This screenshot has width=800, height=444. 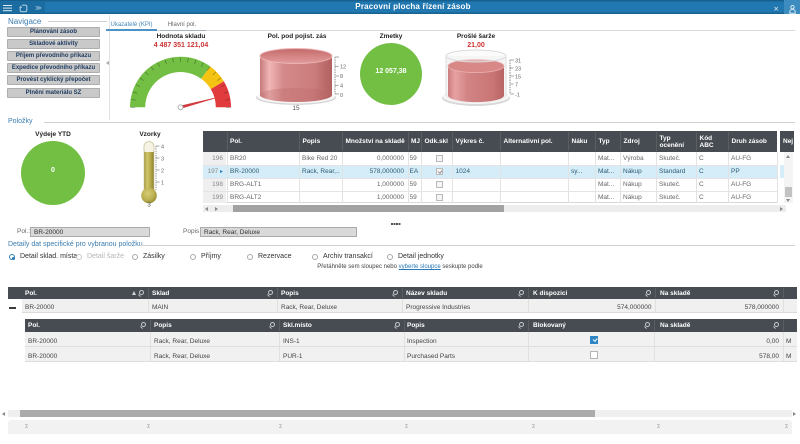 I want to click on svg-text: 0, so click(x=341, y=96).